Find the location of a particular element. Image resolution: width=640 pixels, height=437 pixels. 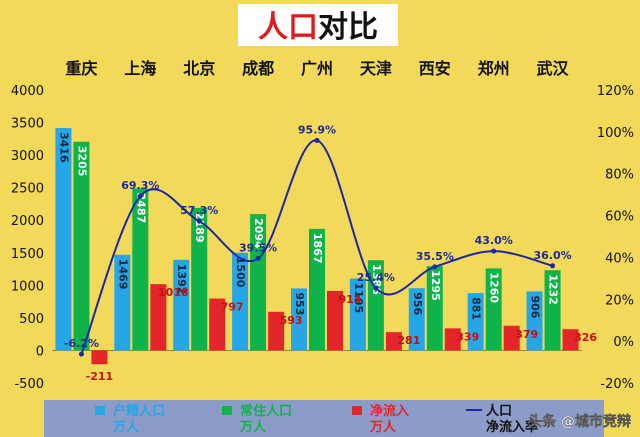

y-tick-label: 1500 is located at coordinates (27, 254).